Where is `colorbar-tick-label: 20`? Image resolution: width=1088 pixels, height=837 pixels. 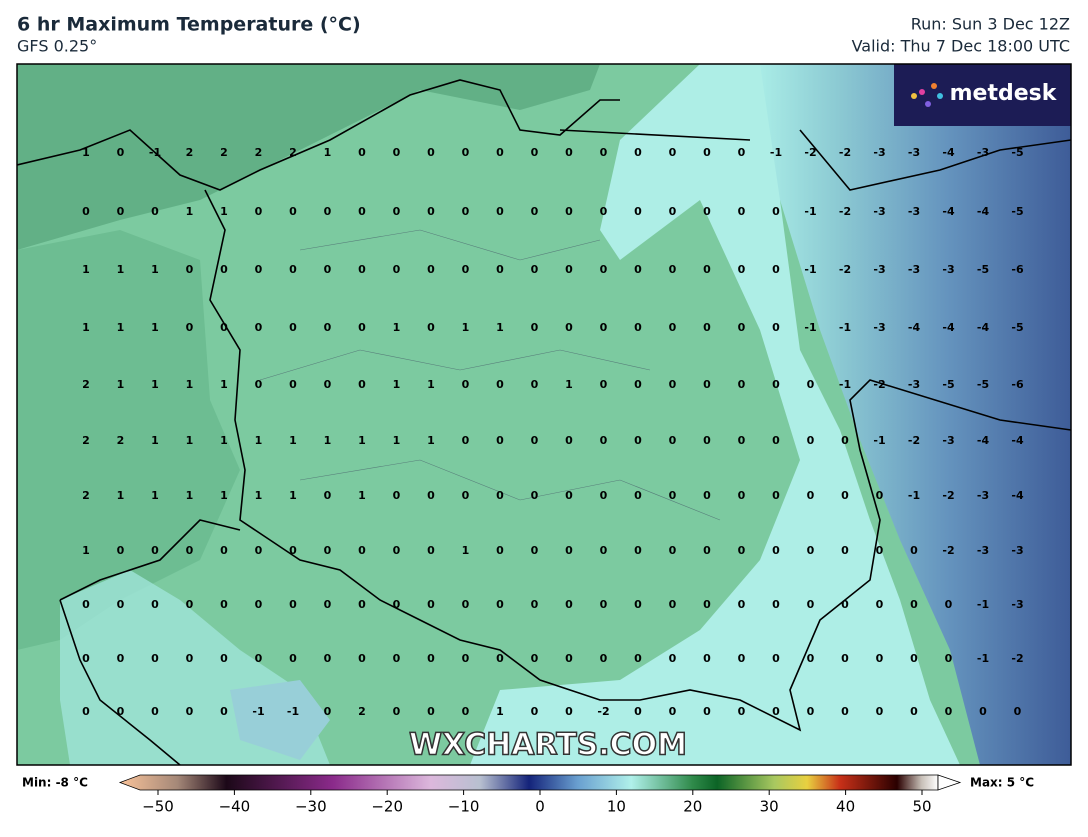 colorbar-tick-label: 20 is located at coordinates (692, 807).